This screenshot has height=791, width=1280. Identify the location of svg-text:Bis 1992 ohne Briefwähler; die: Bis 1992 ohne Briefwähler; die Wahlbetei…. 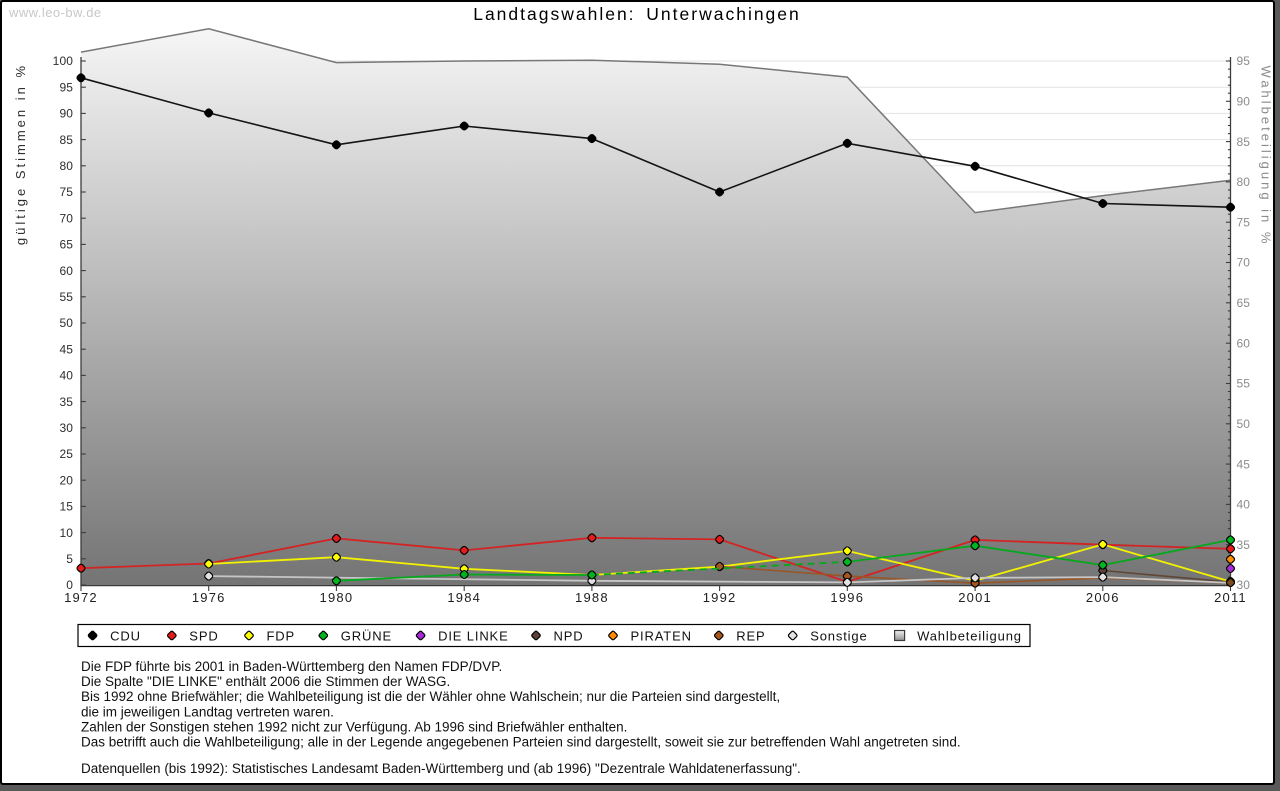
(430, 696).